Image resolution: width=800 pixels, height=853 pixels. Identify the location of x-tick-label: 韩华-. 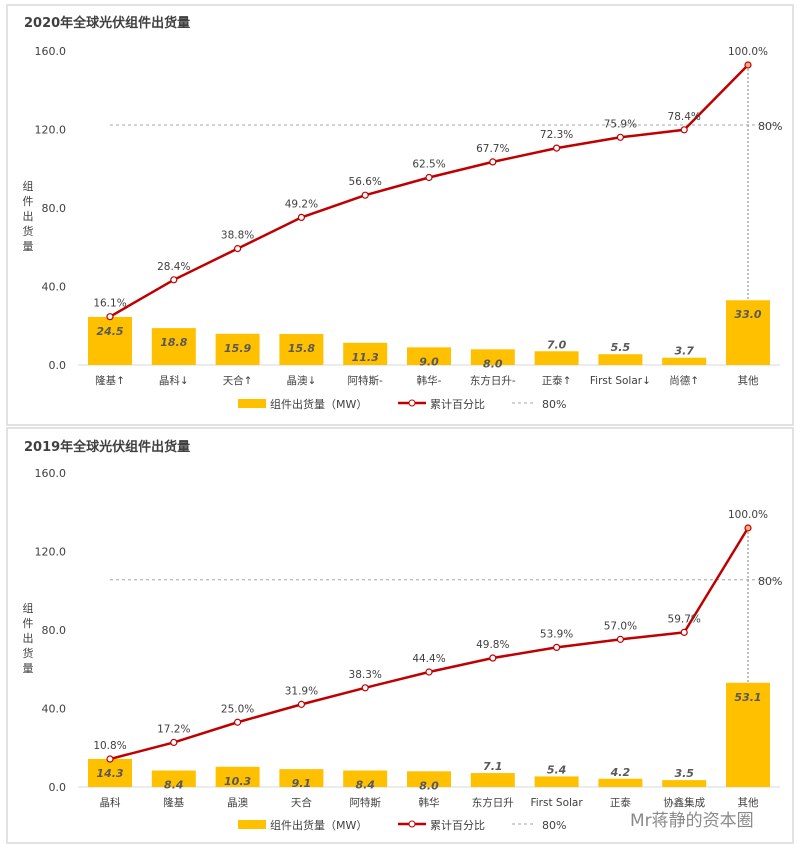
(429, 380).